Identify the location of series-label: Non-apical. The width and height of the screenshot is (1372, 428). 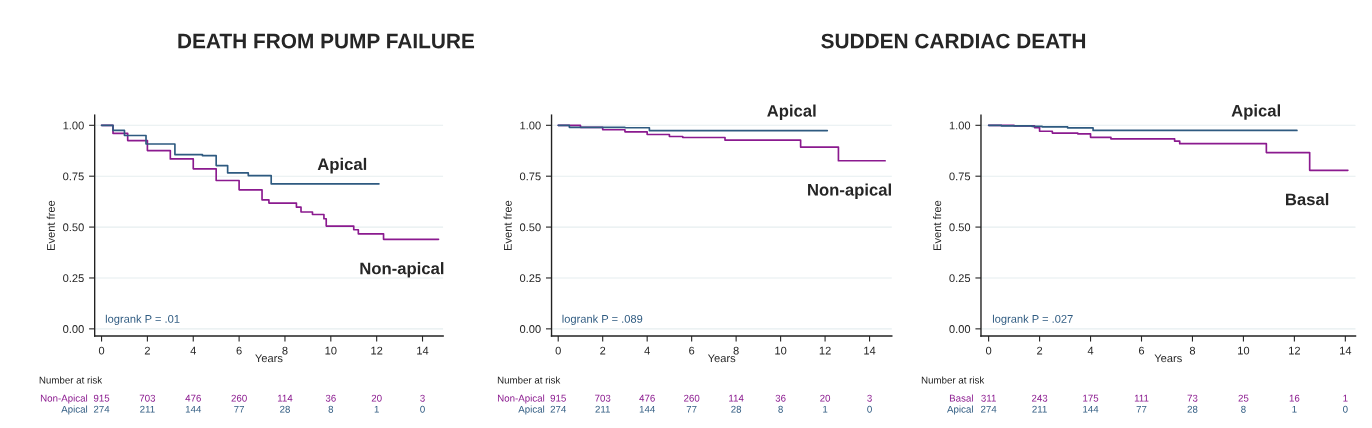
(402, 270).